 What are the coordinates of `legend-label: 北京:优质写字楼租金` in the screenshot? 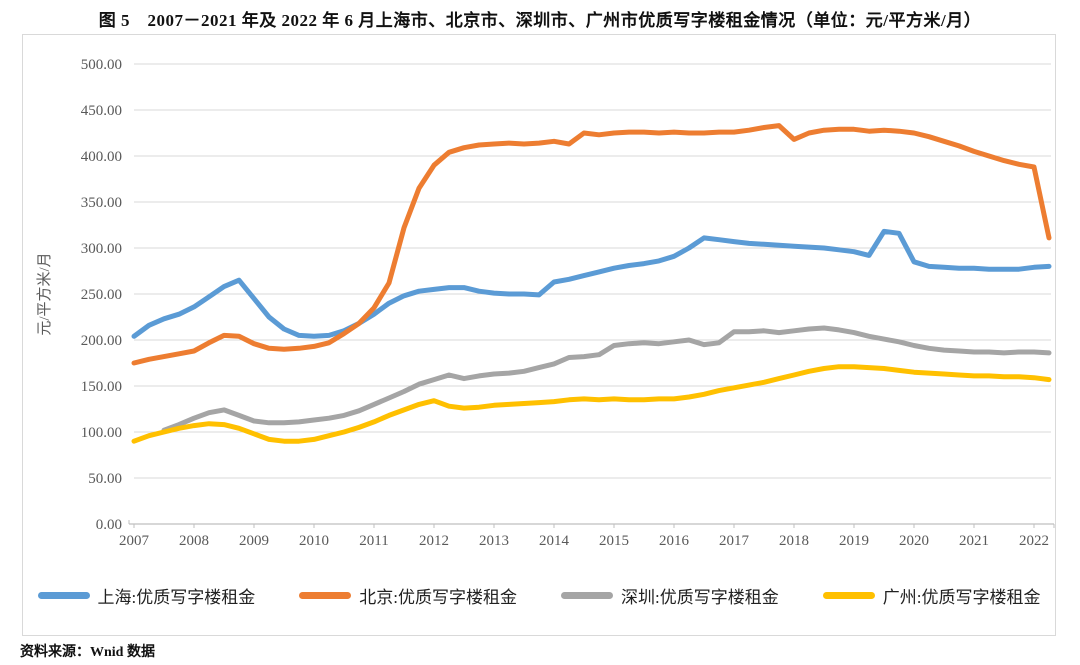 It's located at (438, 597).